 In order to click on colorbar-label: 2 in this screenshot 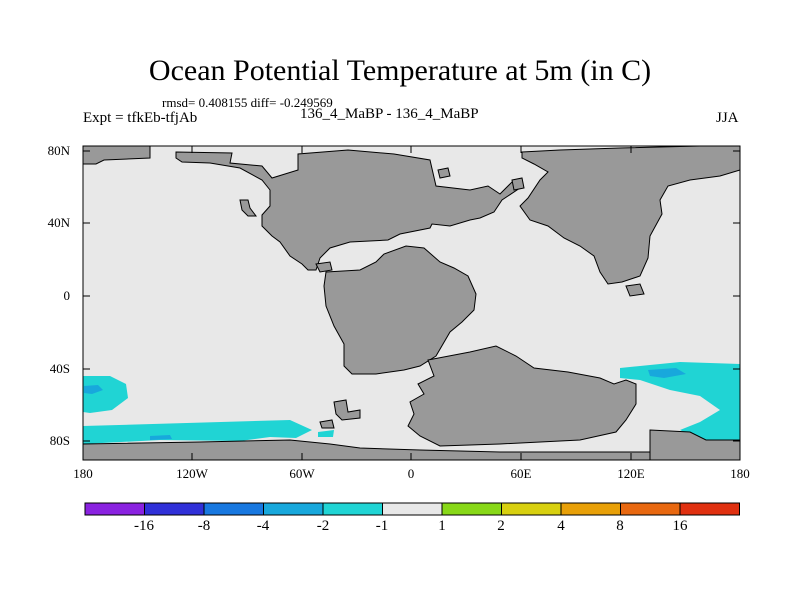, I will do `click(501, 526)`.